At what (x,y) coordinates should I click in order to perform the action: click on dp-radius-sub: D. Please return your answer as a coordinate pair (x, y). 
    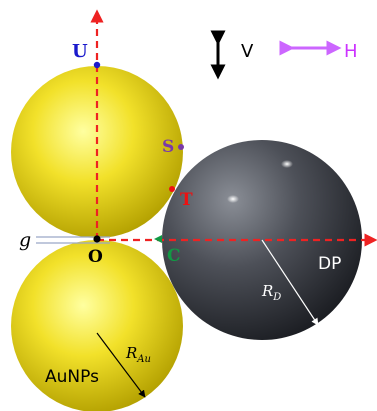
    Looking at the image, I should click on (276, 297).